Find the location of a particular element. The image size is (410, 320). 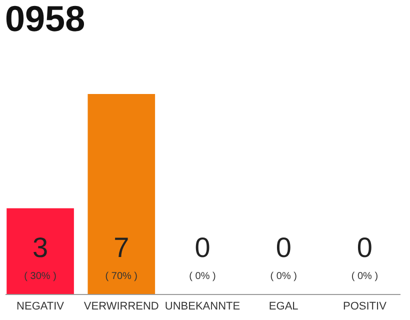

x-tick-label: VERWIRREND is located at coordinates (121, 306).